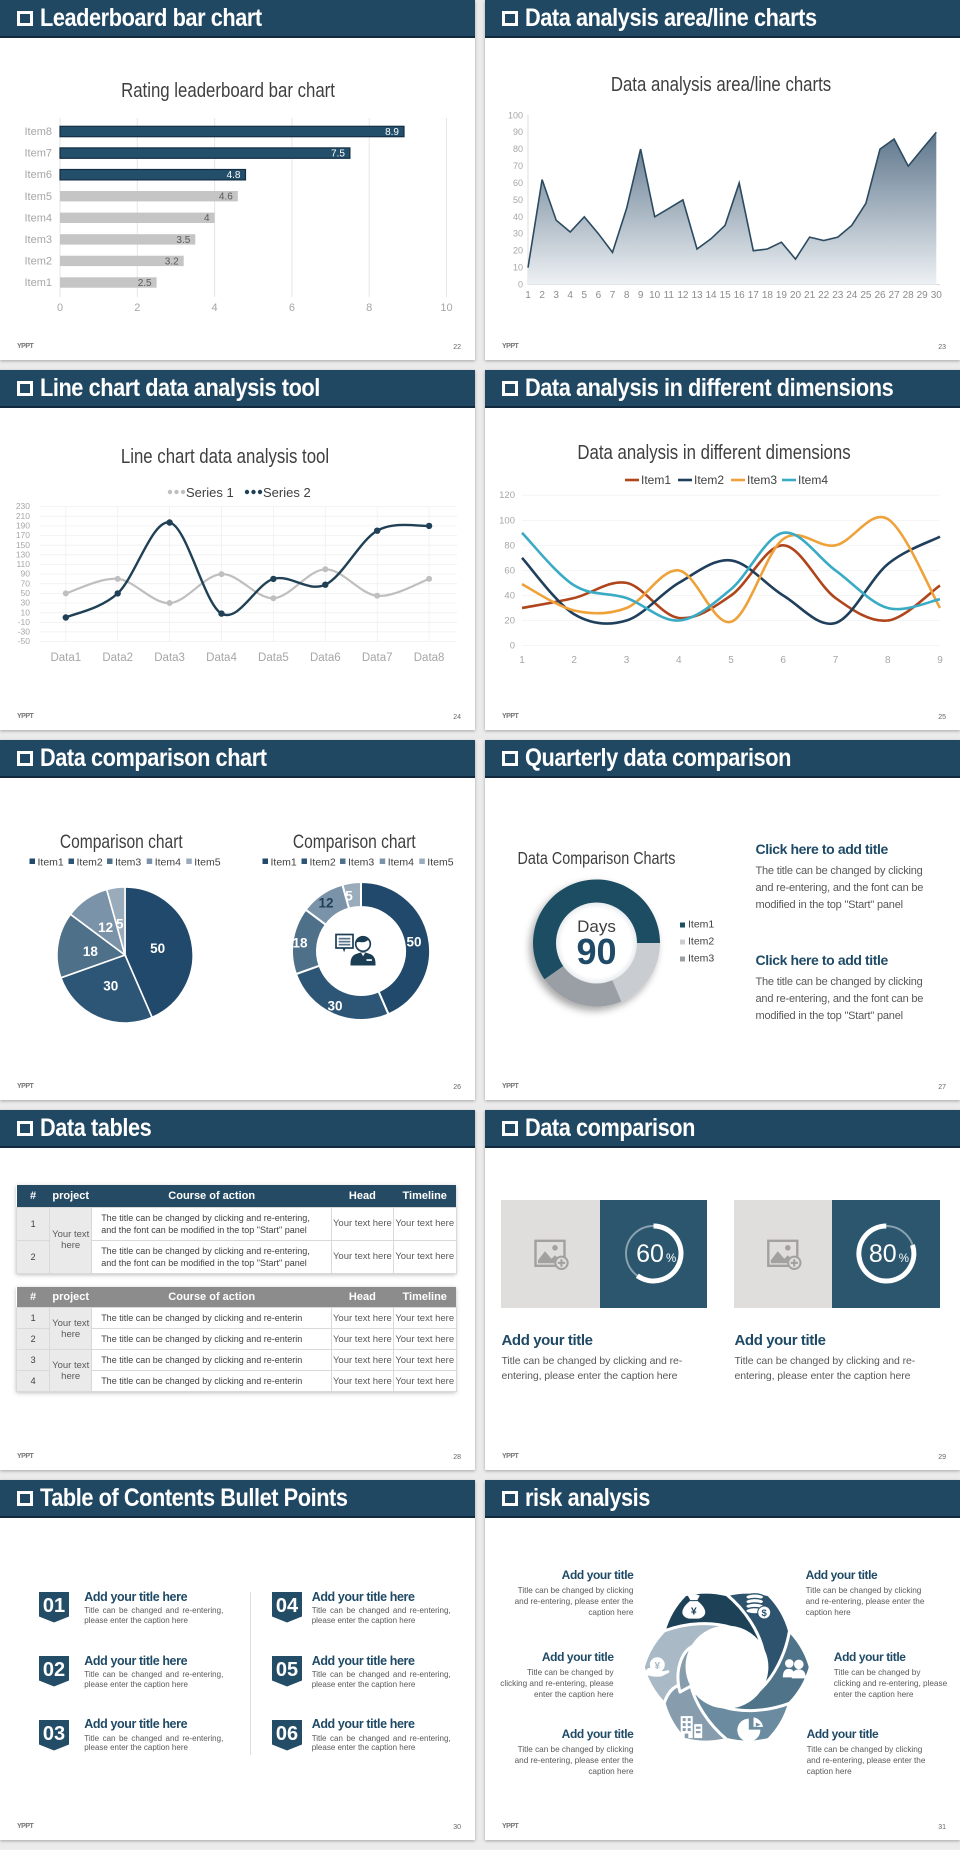 This screenshot has height=1850, width=960. What do you see at coordinates (23, 545) in the screenshot?
I see `svg-text: 150` at bounding box center [23, 545].